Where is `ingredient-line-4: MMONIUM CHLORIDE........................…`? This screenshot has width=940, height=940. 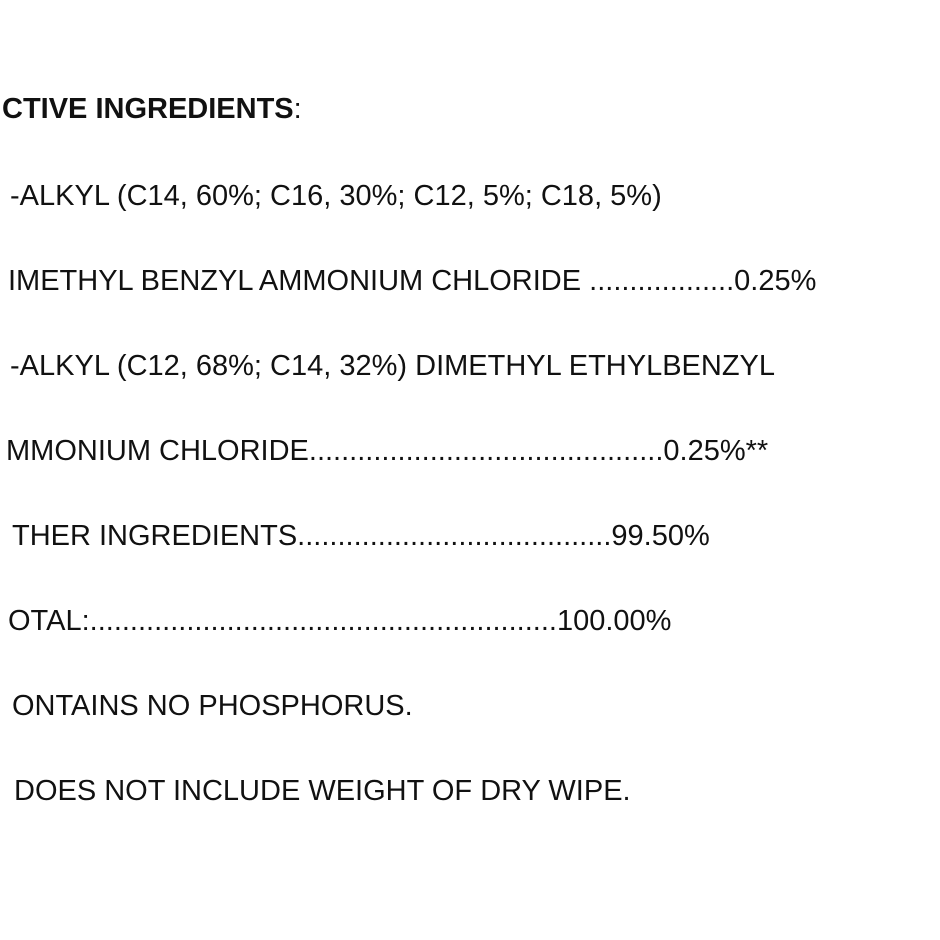 ingredient-line-4: MMONIUM CHLORIDE........................… is located at coordinates (387, 451).